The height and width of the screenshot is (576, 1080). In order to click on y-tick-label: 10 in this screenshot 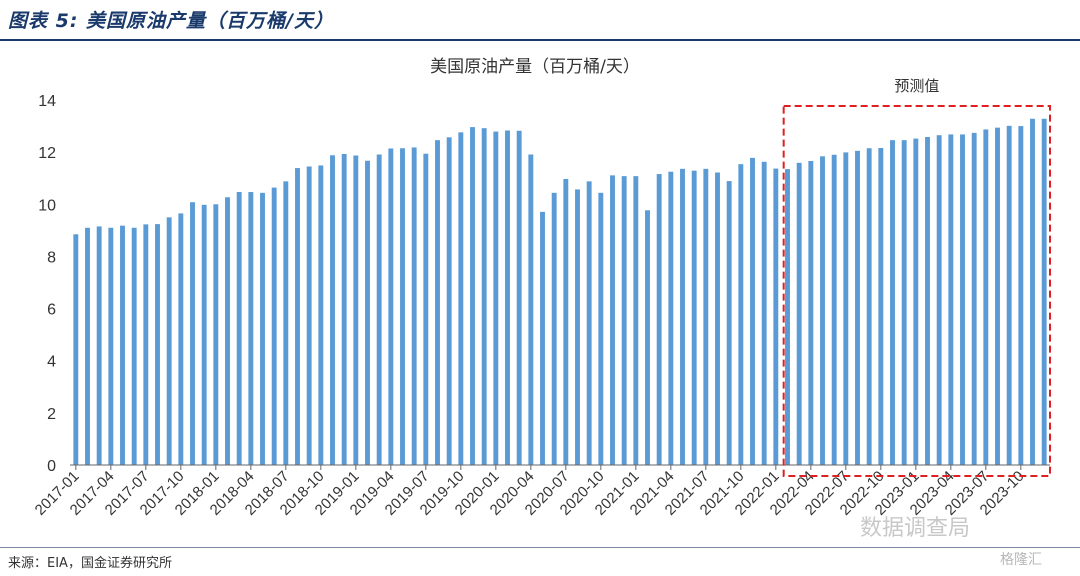, I will do `click(47, 205)`.